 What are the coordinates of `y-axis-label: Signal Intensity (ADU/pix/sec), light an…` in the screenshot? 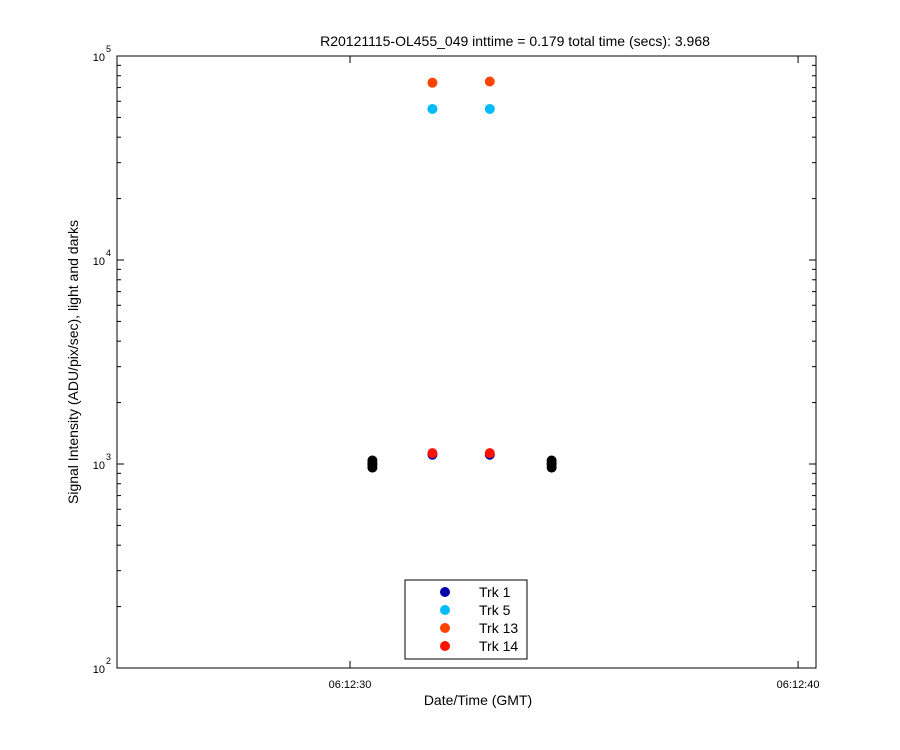 It's located at (73, 362).